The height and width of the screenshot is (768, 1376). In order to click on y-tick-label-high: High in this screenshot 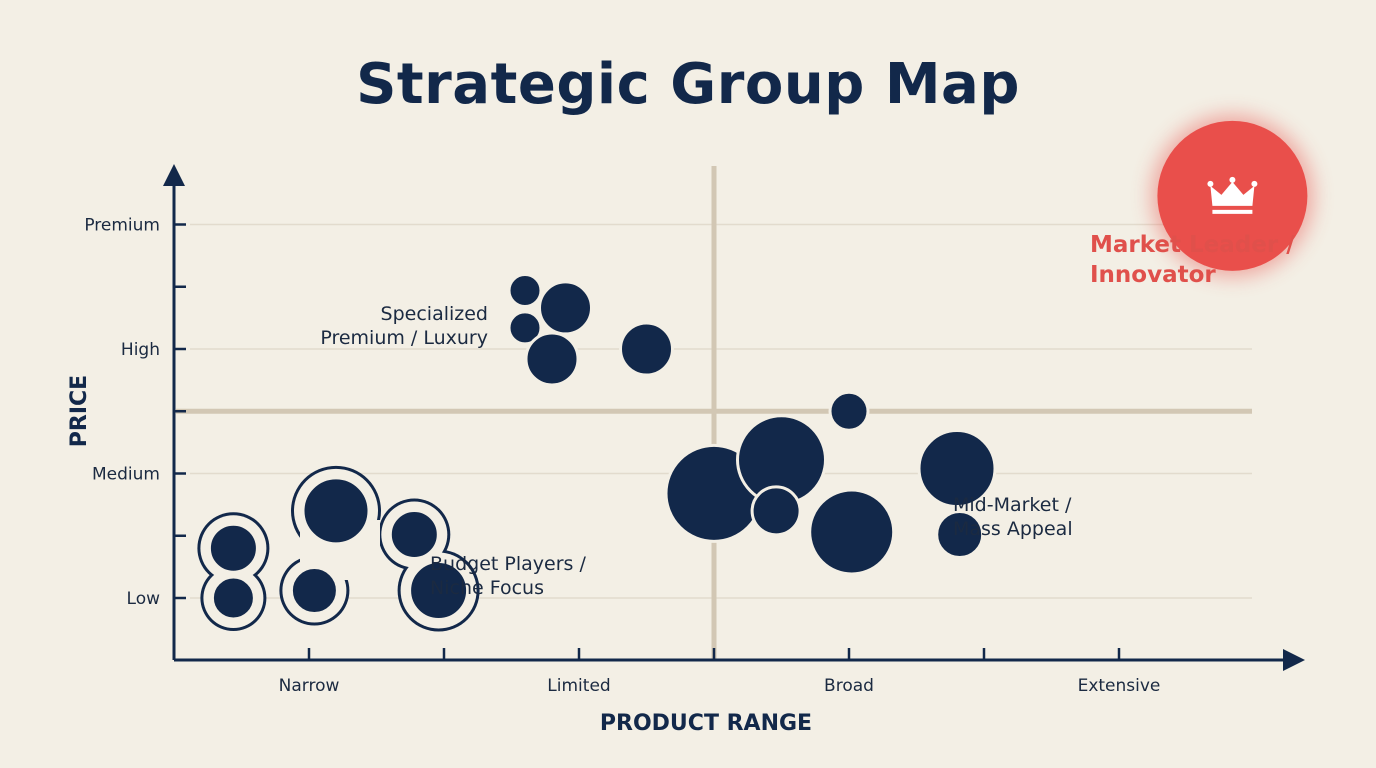, I will do `click(140, 350)`.